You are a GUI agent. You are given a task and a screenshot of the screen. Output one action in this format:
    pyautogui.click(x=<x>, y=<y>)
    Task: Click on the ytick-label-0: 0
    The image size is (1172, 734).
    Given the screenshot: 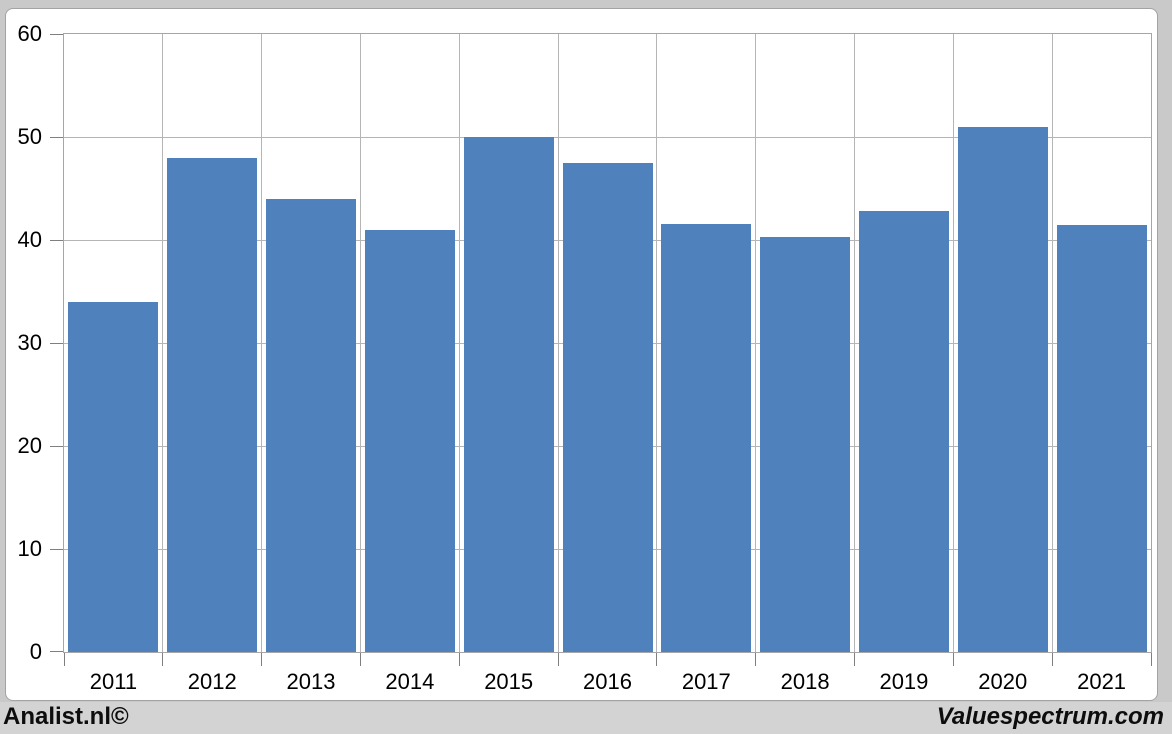 What is the action you would take?
    pyautogui.click(x=35, y=651)
    